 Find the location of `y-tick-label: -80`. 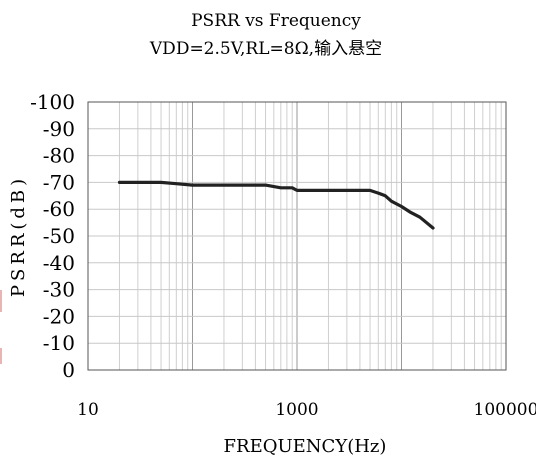

y-tick-label: -80 is located at coordinates (59, 156).